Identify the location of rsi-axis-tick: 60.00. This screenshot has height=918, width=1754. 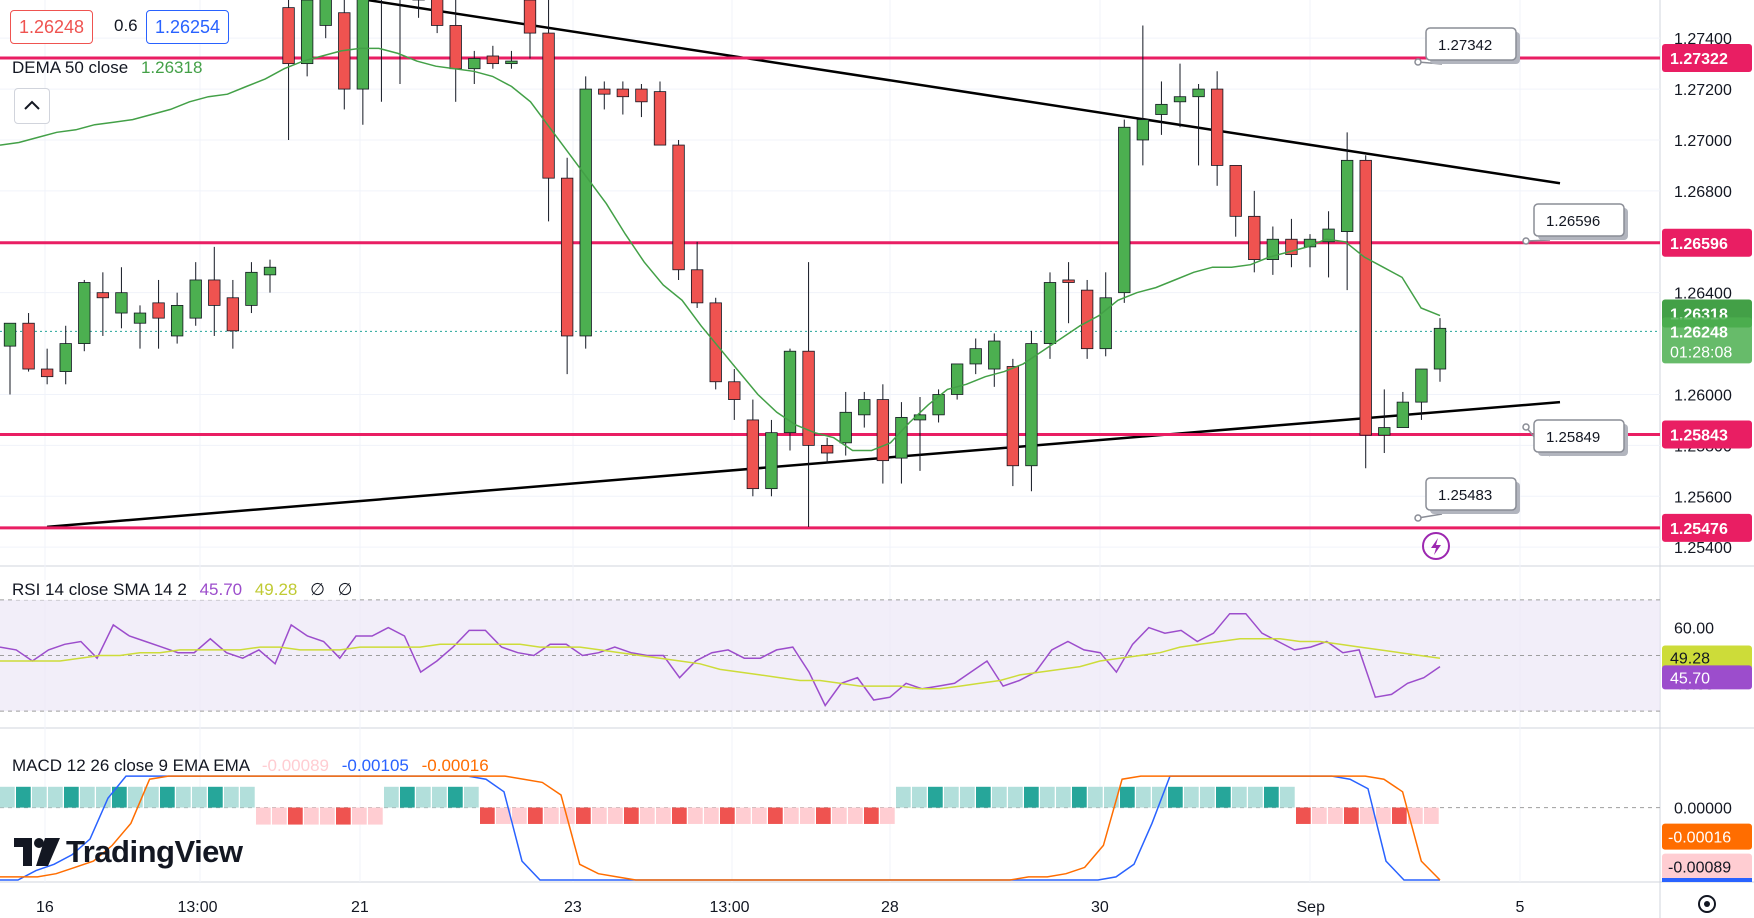
(1694, 629).